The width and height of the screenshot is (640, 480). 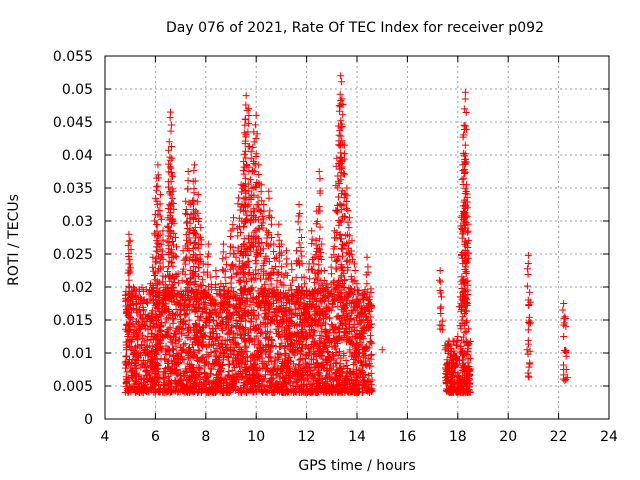 I want to click on x-axis-label: GPS time / hours, so click(x=356, y=466).